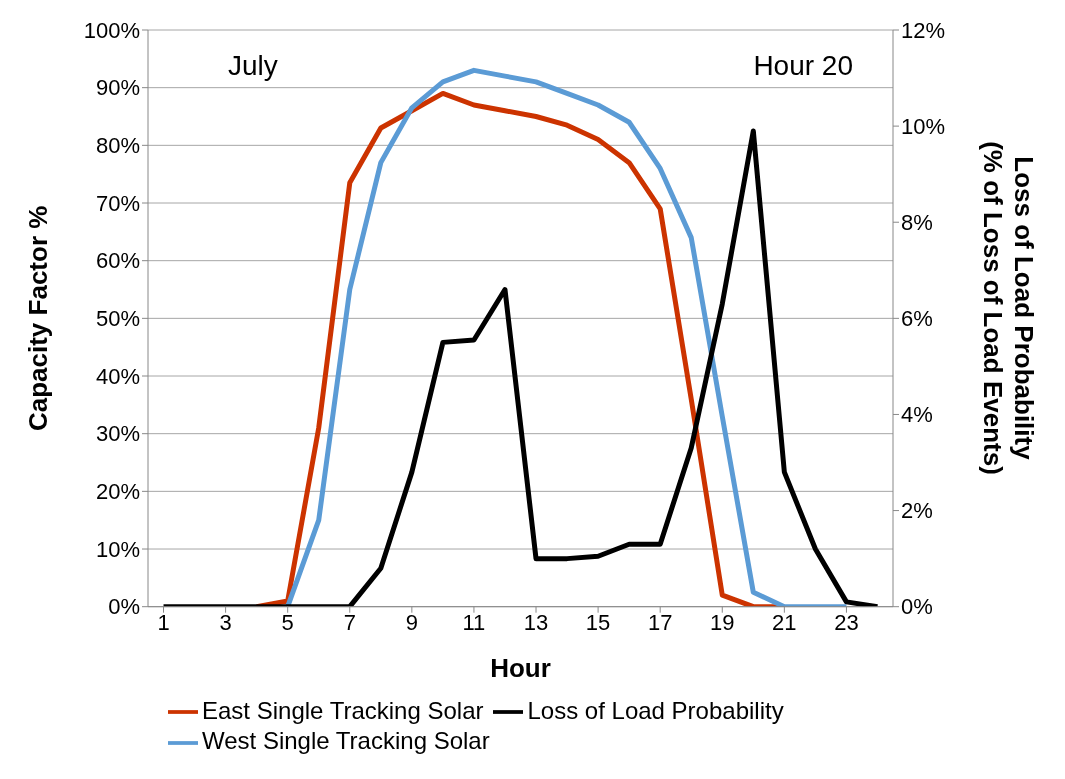  I want to click on x-tick-label: 5, so click(287, 623).